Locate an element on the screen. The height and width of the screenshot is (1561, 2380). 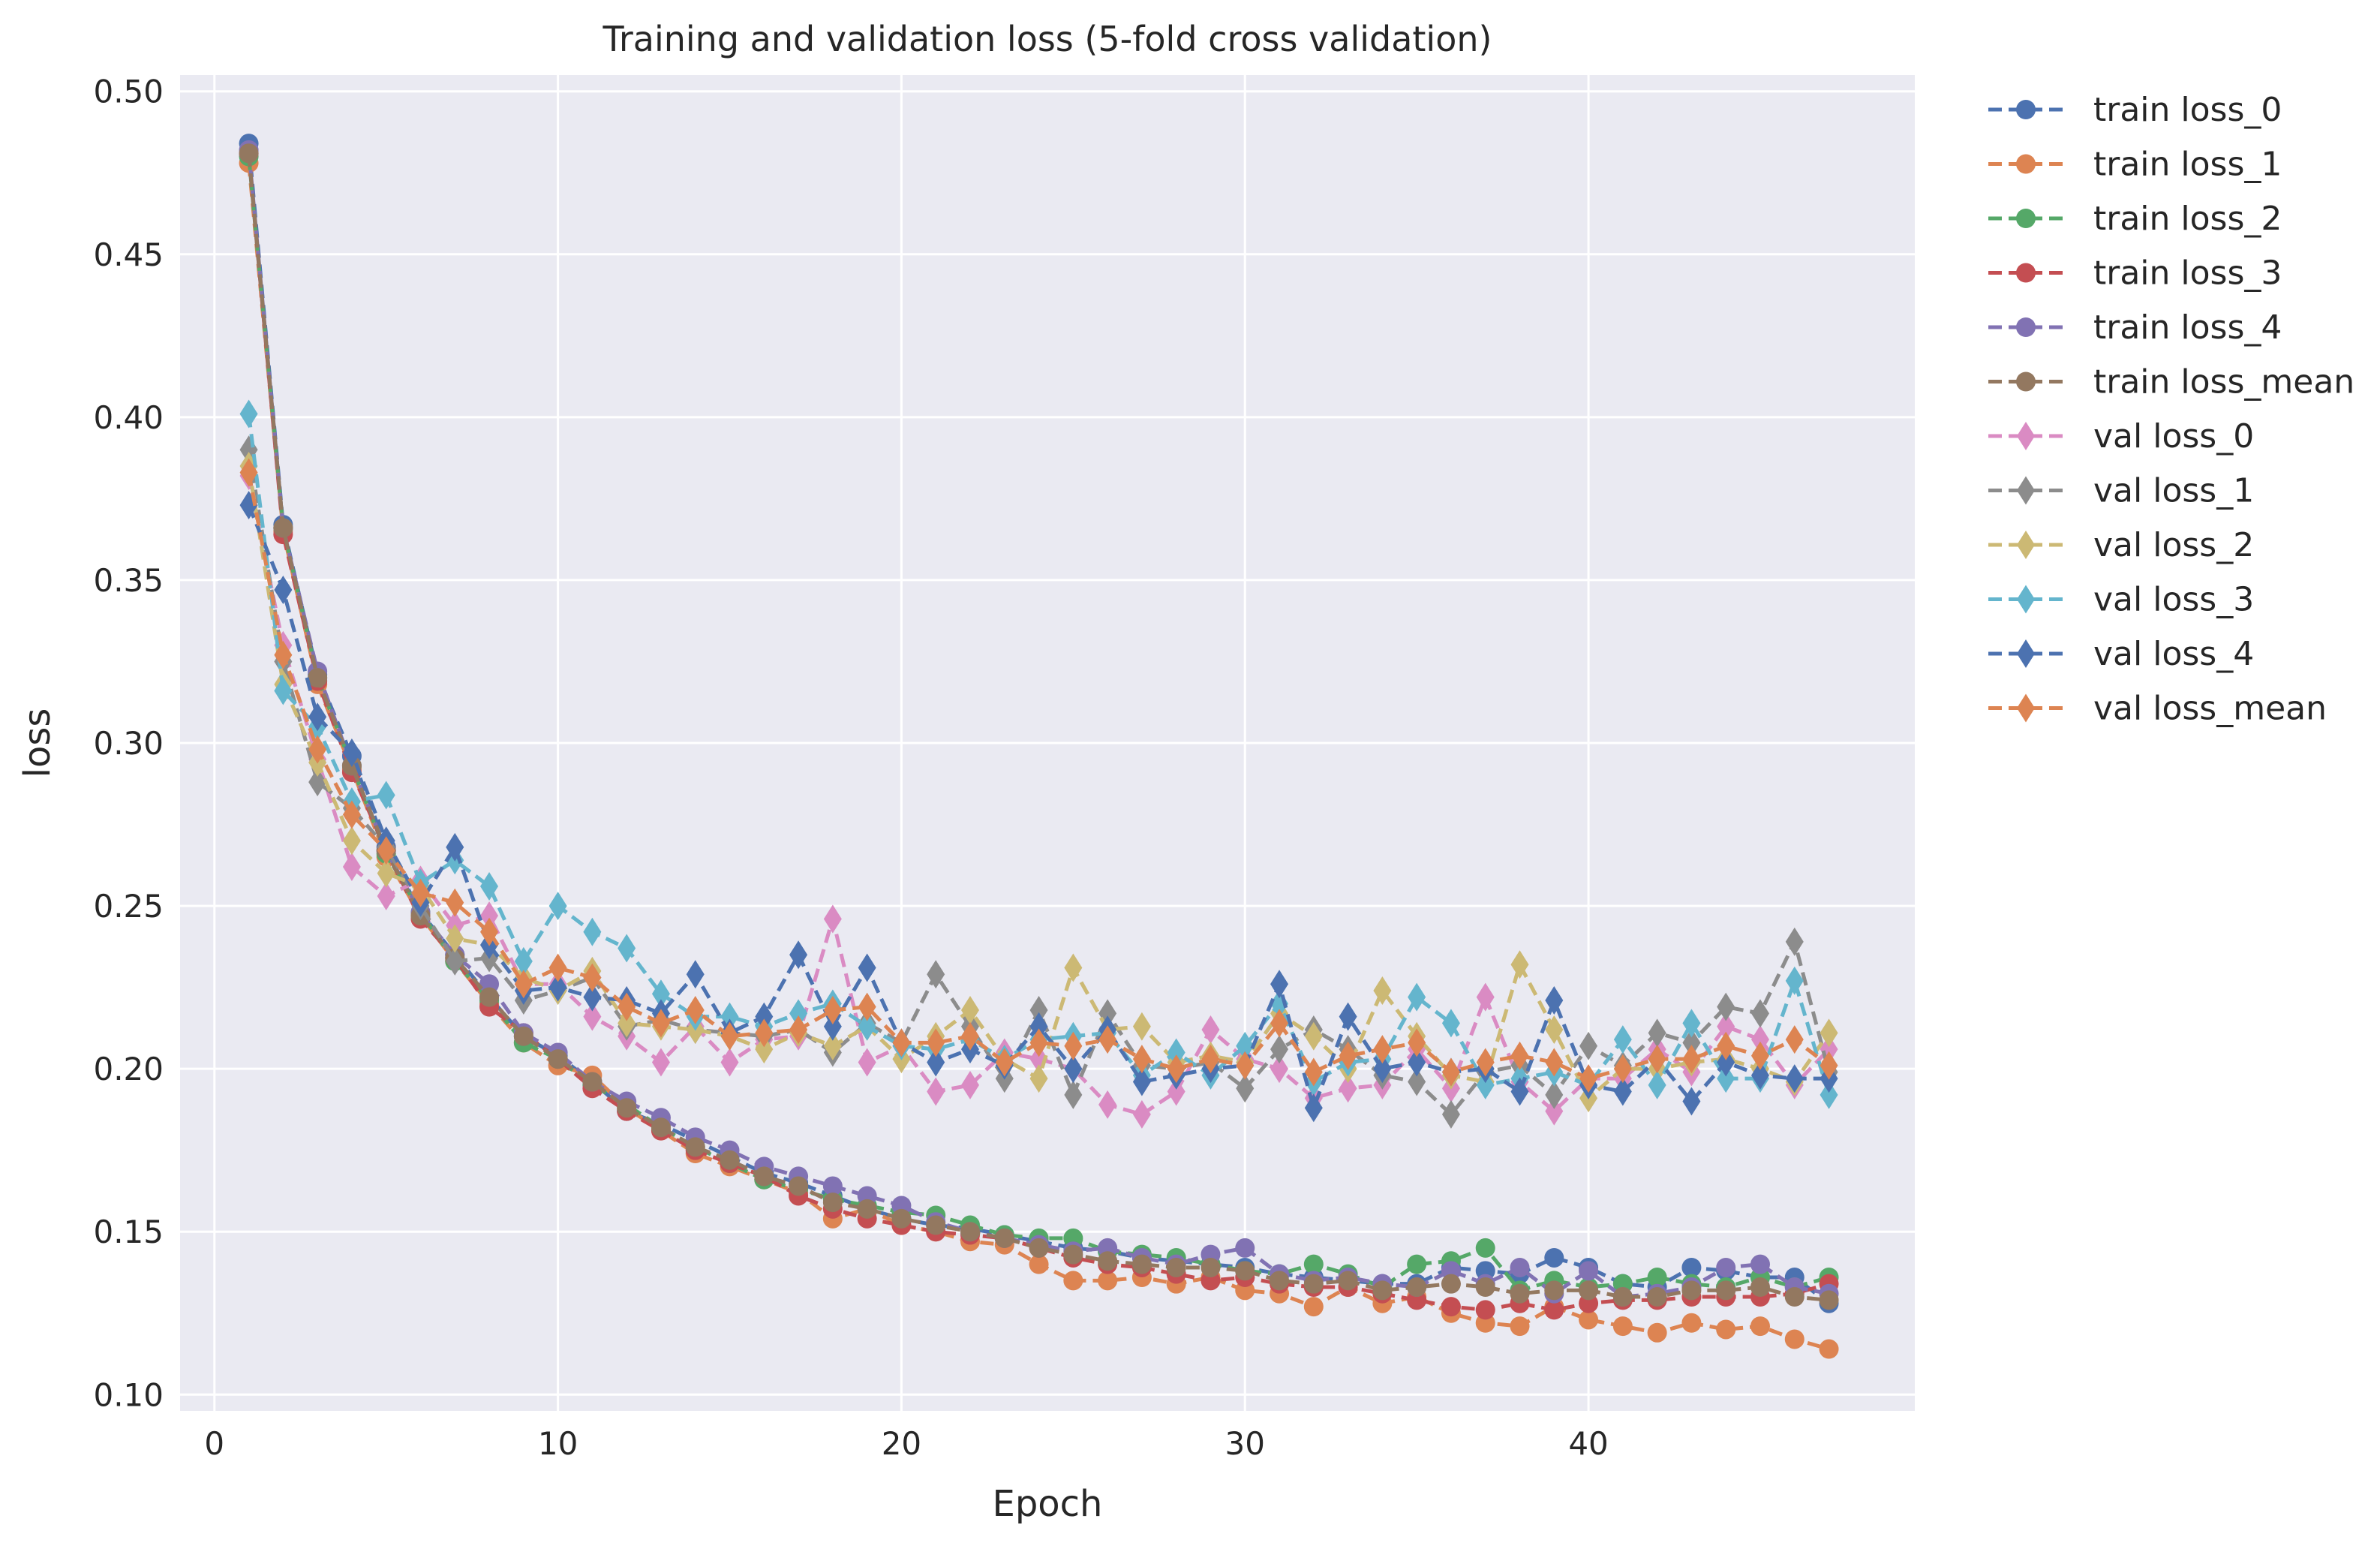
x-axis-label: Epoch is located at coordinates (1048, 1504).